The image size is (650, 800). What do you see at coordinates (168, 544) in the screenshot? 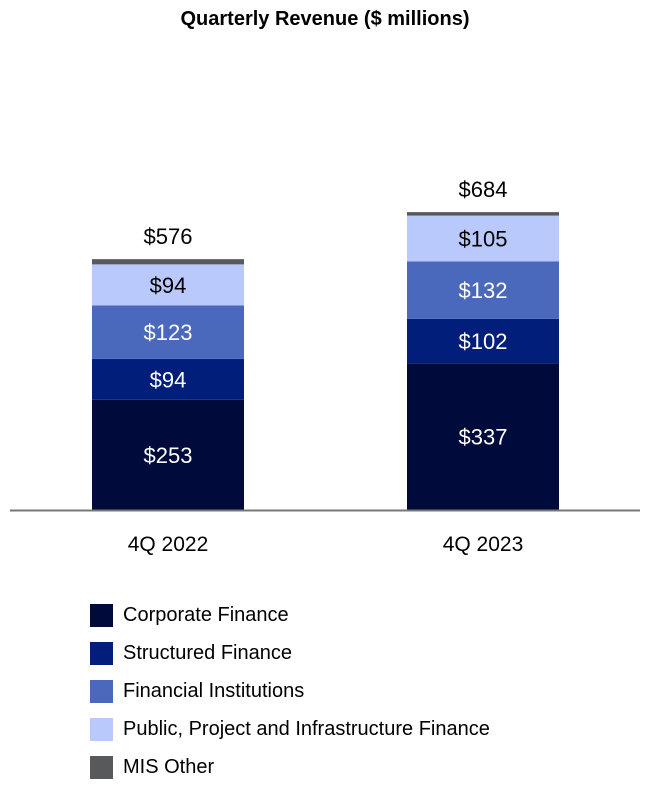
I see `x-tick-label: 4Q 2022` at bounding box center [168, 544].